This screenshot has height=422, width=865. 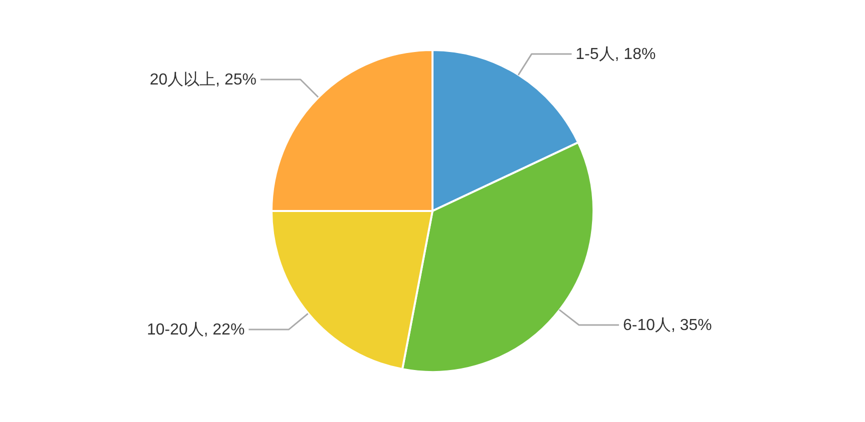 What do you see at coordinates (667, 325) in the screenshot?
I see `slice-label: 6-10人, 35%` at bounding box center [667, 325].